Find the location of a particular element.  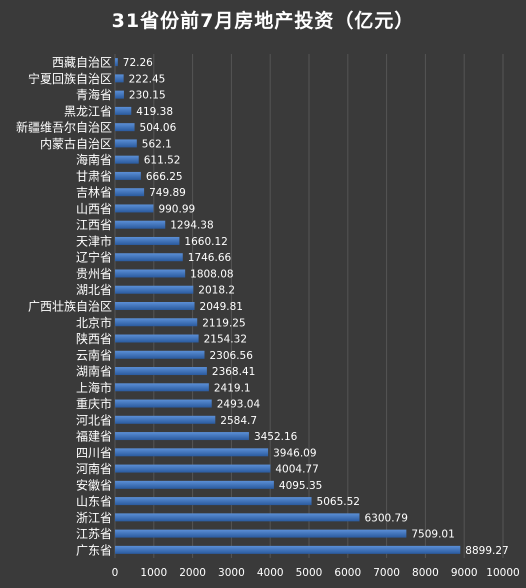

category-label: 云南省 is located at coordinates (94, 354).